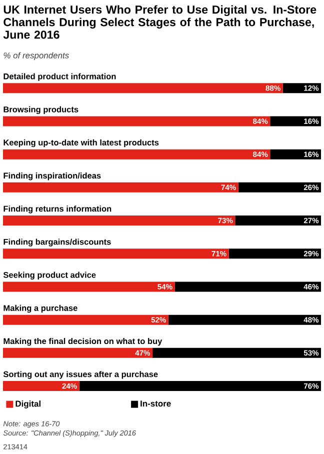 This screenshot has height=454, width=324. What do you see at coordinates (57, 242) in the screenshot?
I see `y-tick-label: Finding bargains/discounts` at bounding box center [57, 242].